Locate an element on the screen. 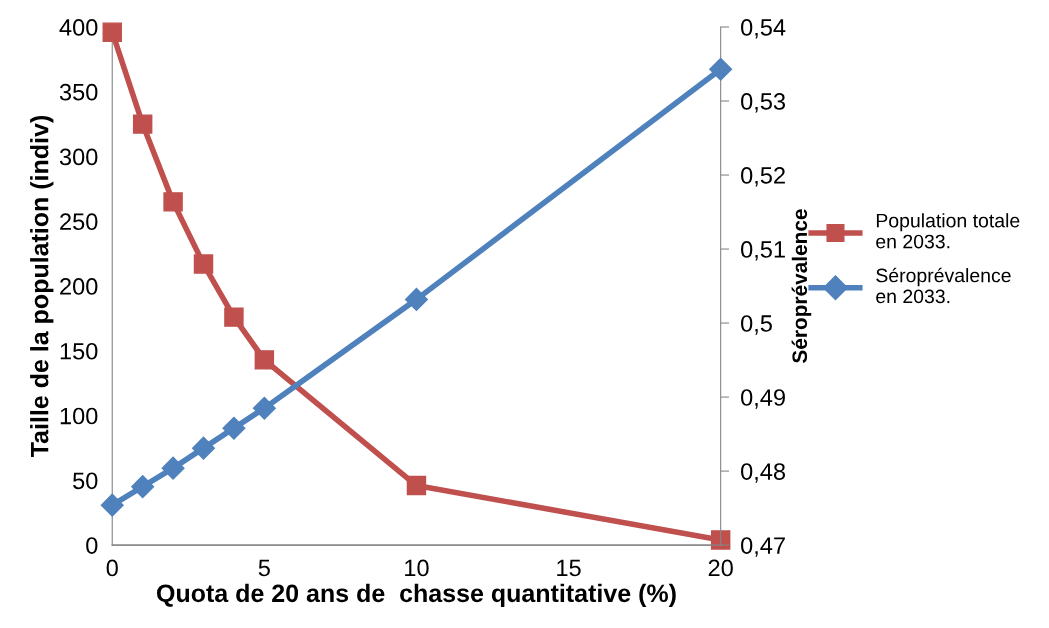 The width and height of the screenshot is (1049, 628). y-tick-label: 400 is located at coordinates (78, 27).